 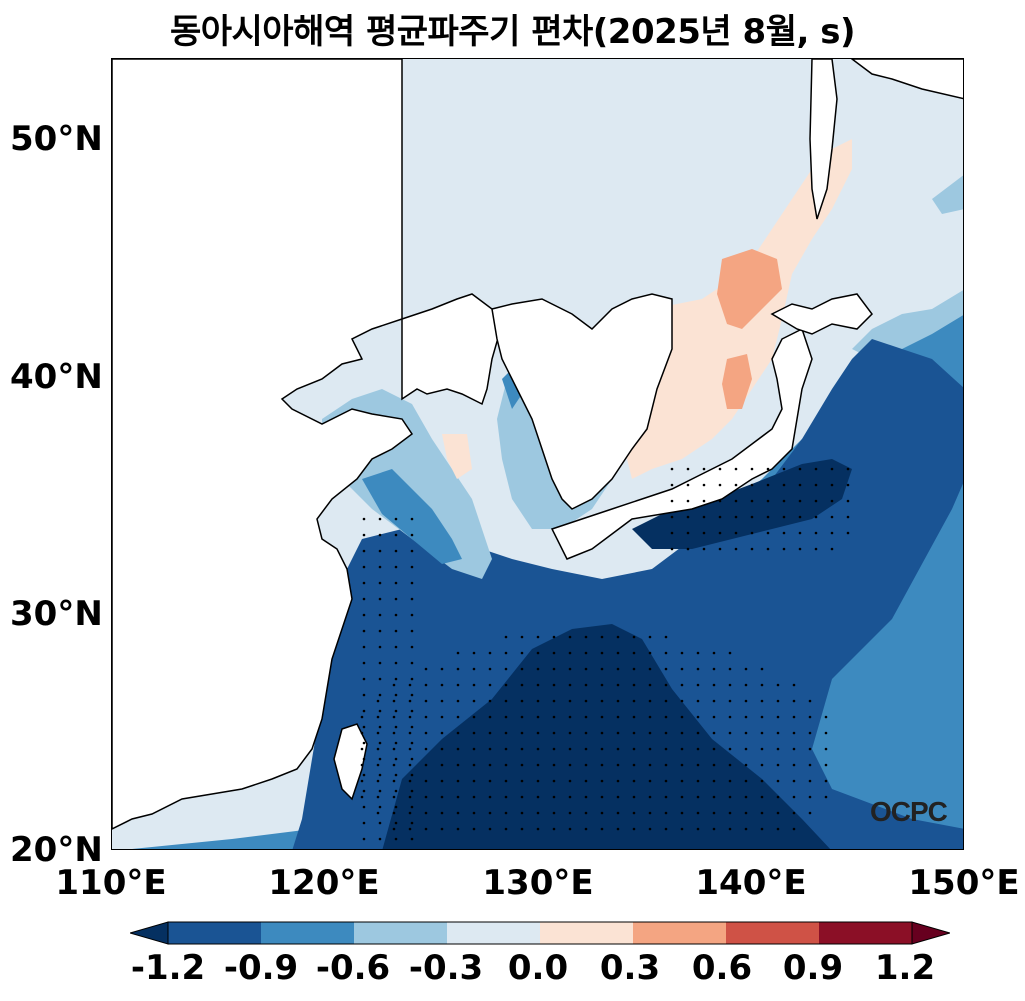 I want to click on colorbar-tick-label: 0.3, so click(x=630, y=968).